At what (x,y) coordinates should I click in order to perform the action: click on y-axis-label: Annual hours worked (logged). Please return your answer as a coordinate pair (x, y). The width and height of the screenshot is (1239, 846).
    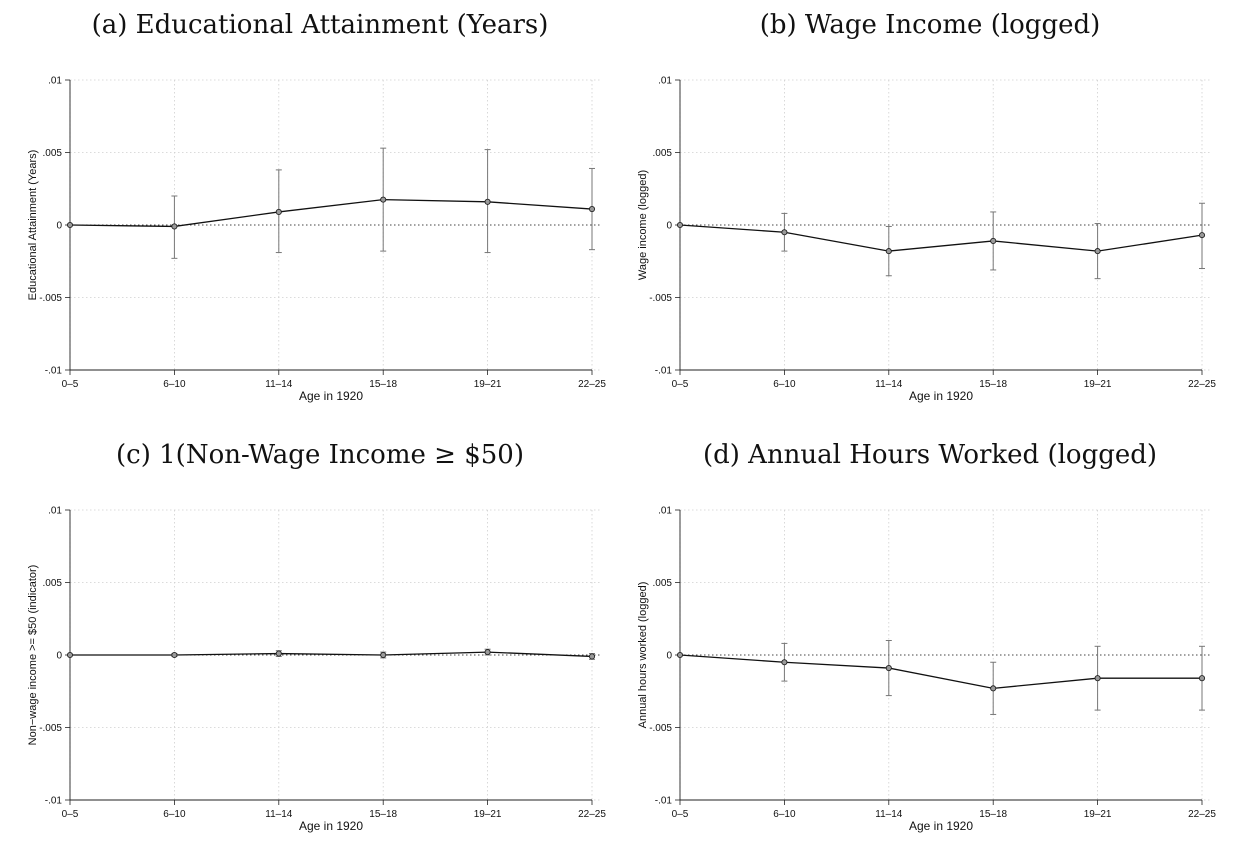
    Looking at the image, I should click on (643, 655).